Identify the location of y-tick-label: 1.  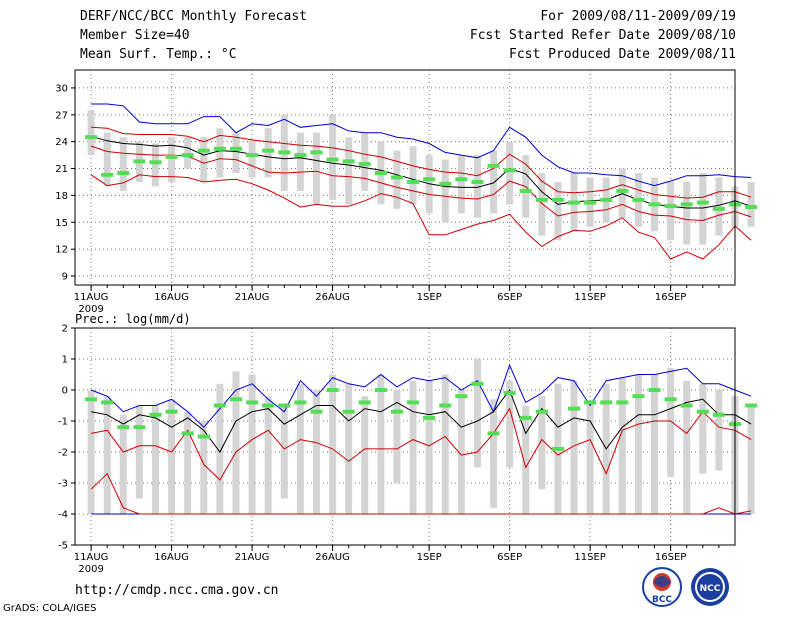
(65, 360).